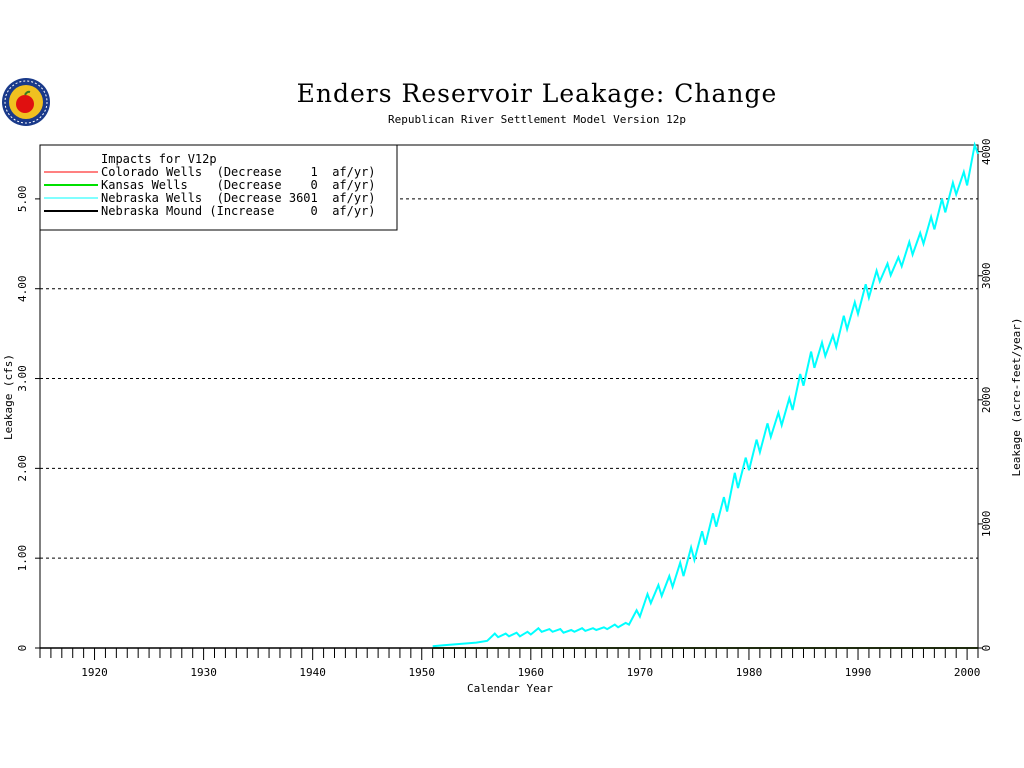 The height and width of the screenshot is (768, 1024). I want to click on chart-title: Enders Reservoir Leakage: Change, so click(537, 93).